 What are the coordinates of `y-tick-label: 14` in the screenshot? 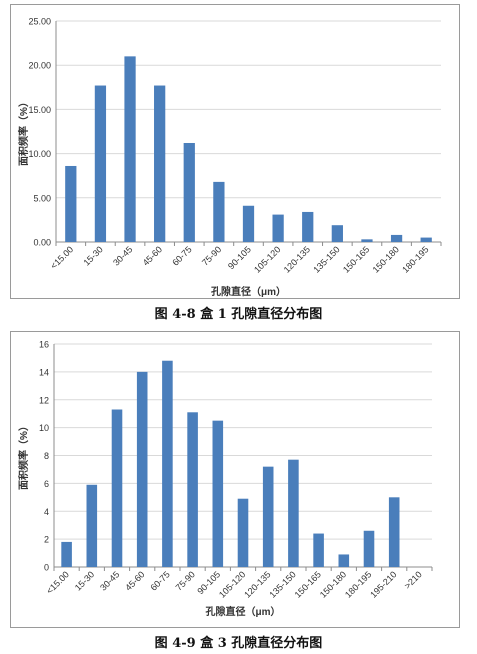 It's located at (44, 372).